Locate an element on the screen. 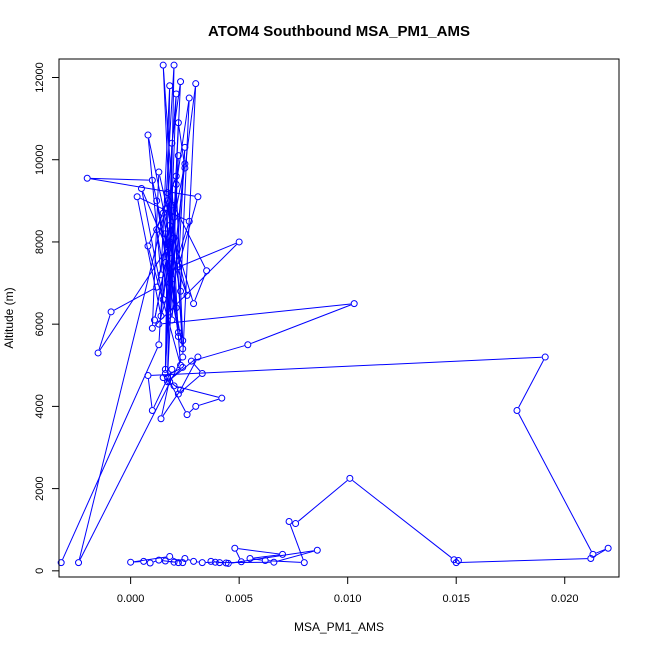  x-tick-label: 0.015 is located at coordinates (456, 599).